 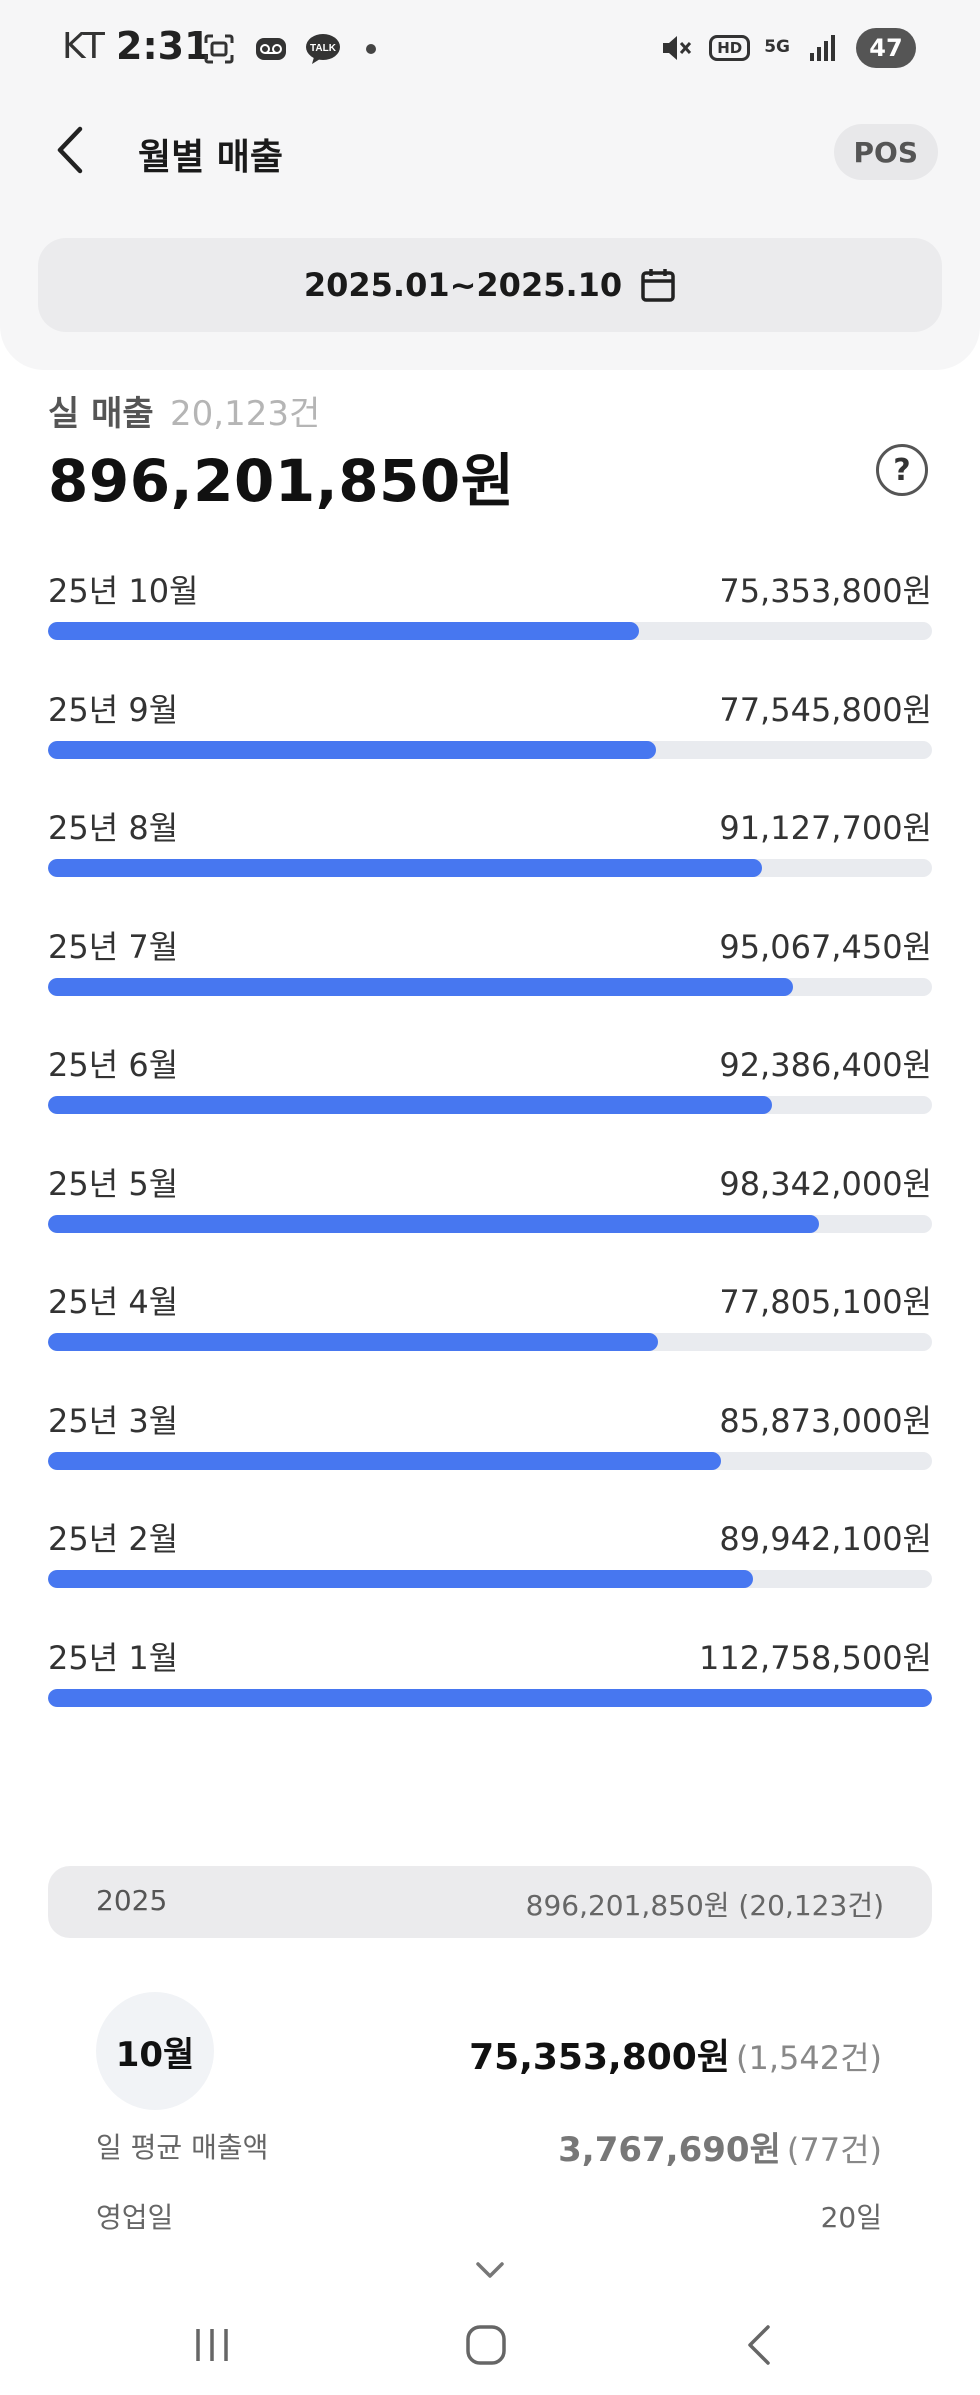 What do you see at coordinates (825, 1183) in the screenshot?
I see `month-value: 98,342,000원` at bounding box center [825, 1183].